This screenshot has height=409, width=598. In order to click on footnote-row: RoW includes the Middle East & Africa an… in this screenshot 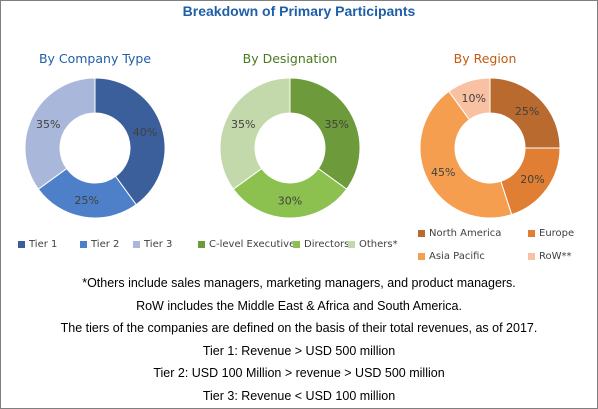, I will do `click(299, 305)`.